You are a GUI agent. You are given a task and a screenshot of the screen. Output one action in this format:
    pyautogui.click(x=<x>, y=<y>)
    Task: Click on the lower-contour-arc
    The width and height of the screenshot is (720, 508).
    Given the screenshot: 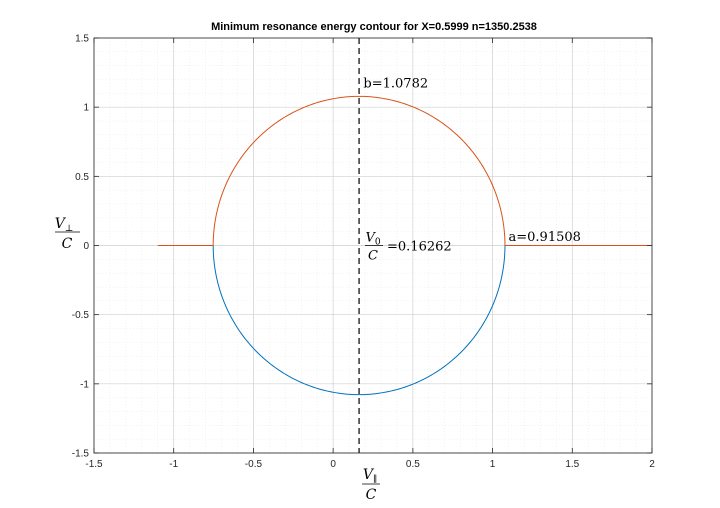 What is the action you would take?
    pyautogui.click(x=359, y=320)
    